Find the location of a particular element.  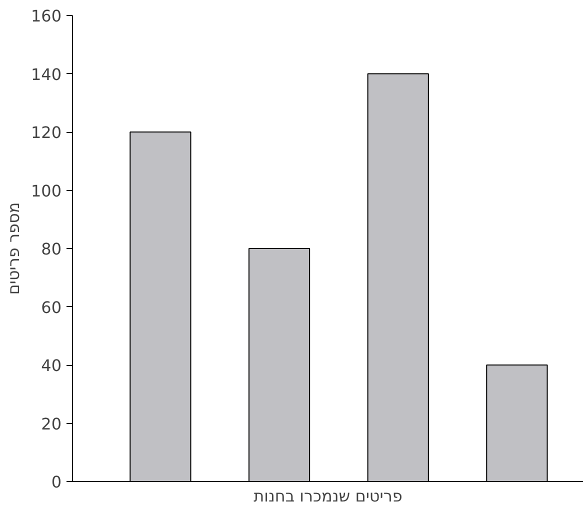

y-tick-label: 120 is located at coordinates (46, 132).